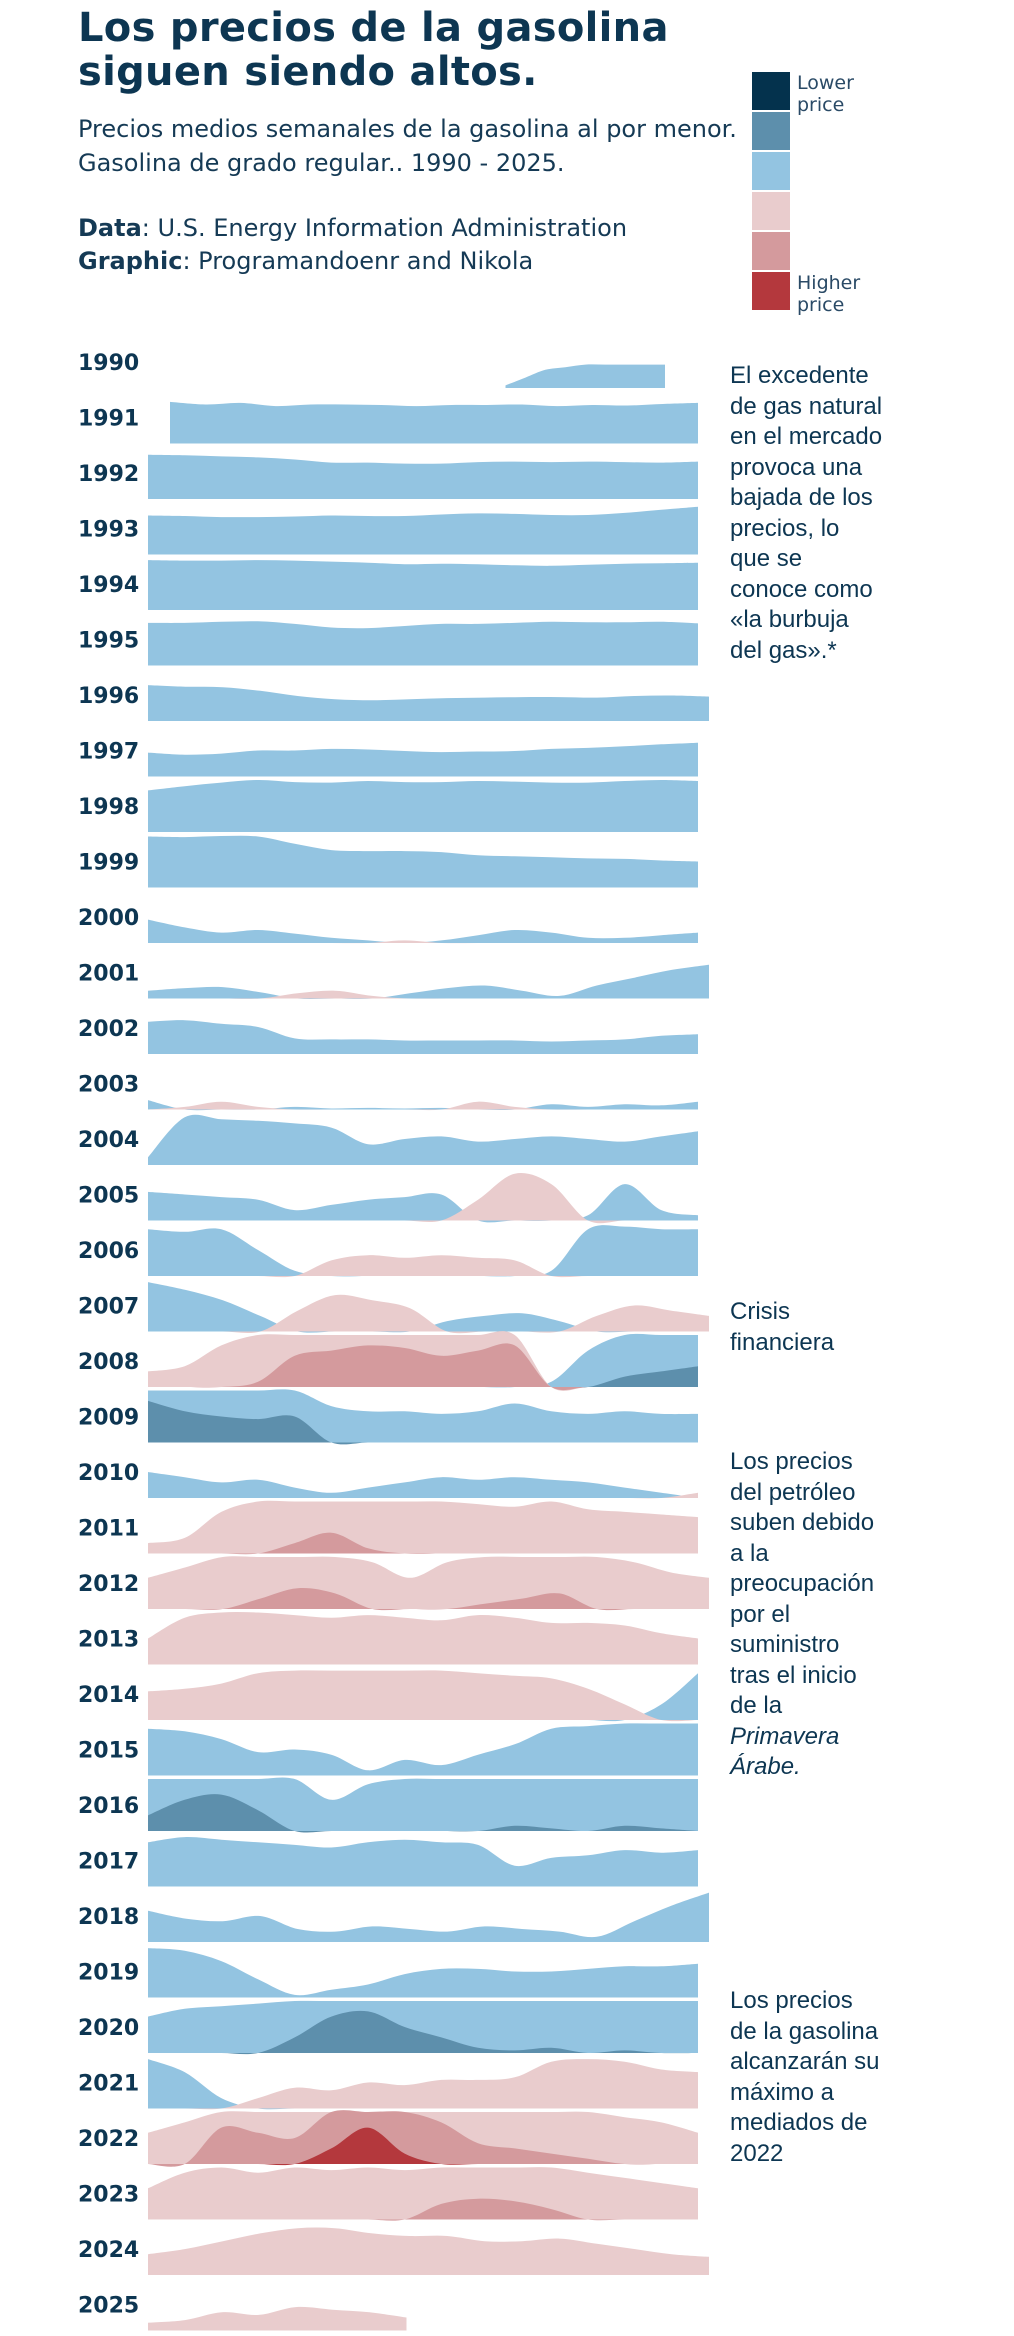 The width and height of the screenshot is (1014, 2336). What do you see at coordinates (825, 94) in the screenshot?
I see `legend-label-low: Lower price` at bounding box center [825, 94].